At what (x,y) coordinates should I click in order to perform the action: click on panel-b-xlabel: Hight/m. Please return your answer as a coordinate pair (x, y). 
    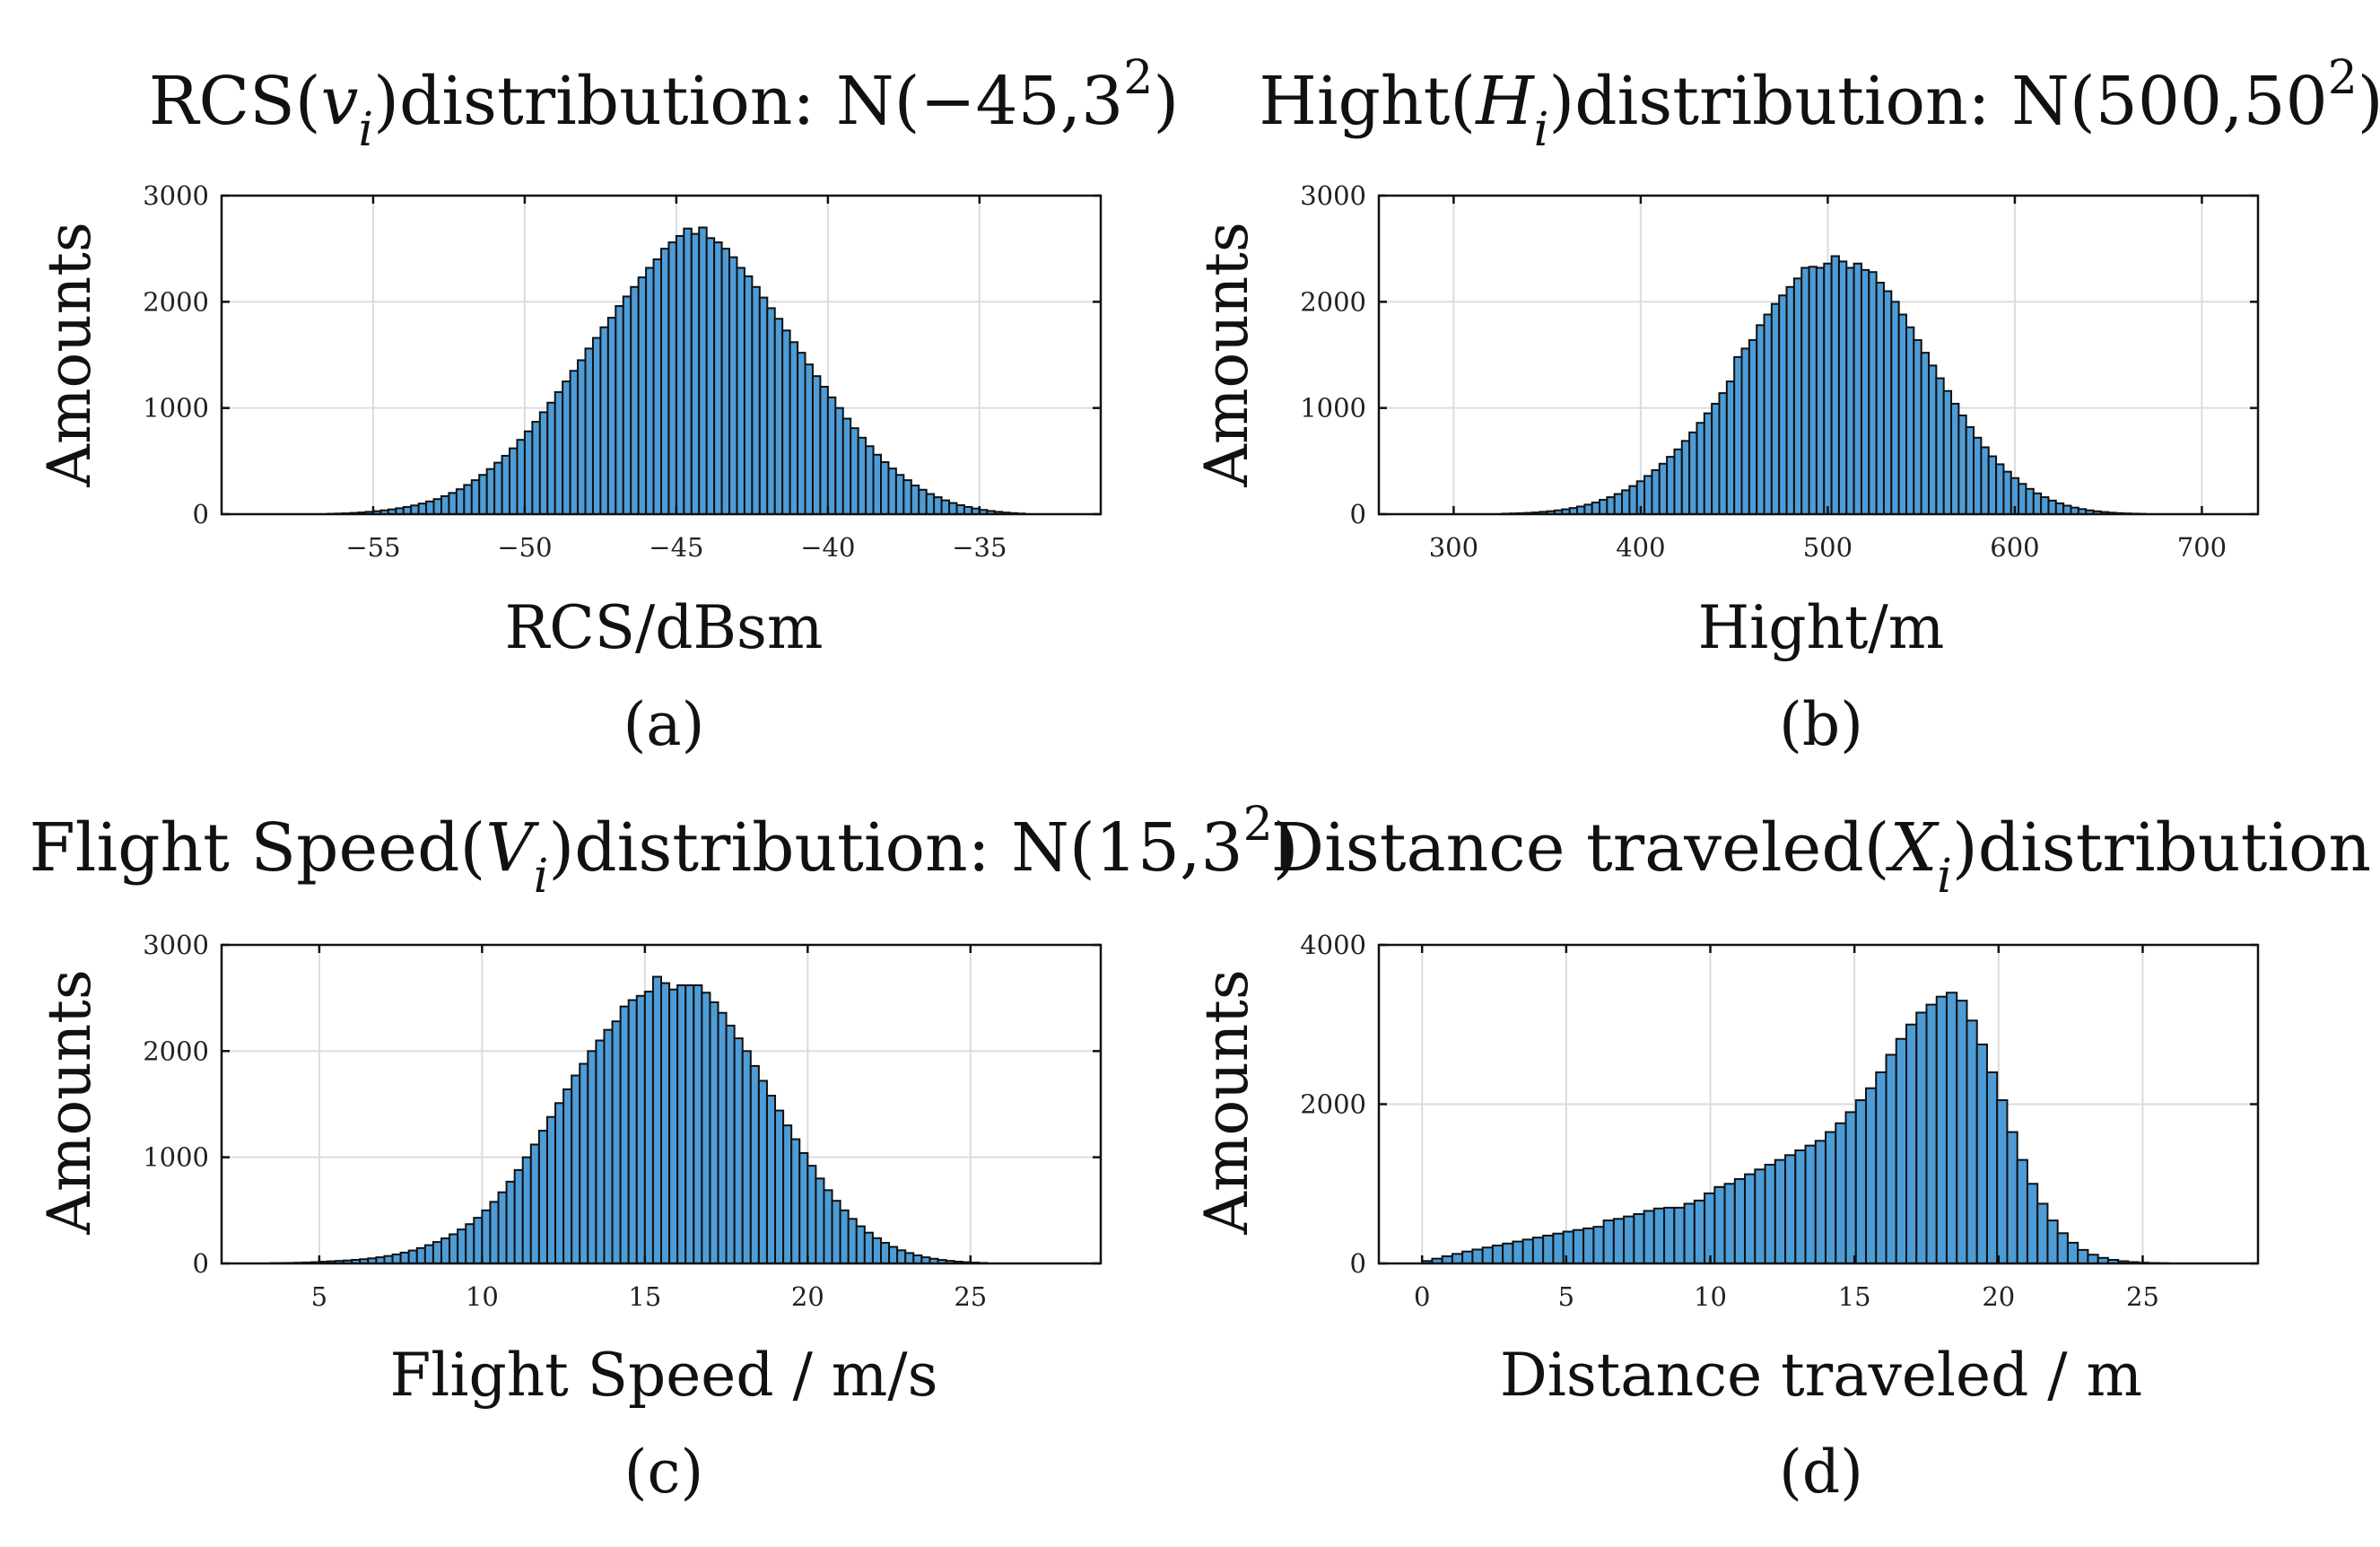
    Looking at the image, I should click on (1822, 627).